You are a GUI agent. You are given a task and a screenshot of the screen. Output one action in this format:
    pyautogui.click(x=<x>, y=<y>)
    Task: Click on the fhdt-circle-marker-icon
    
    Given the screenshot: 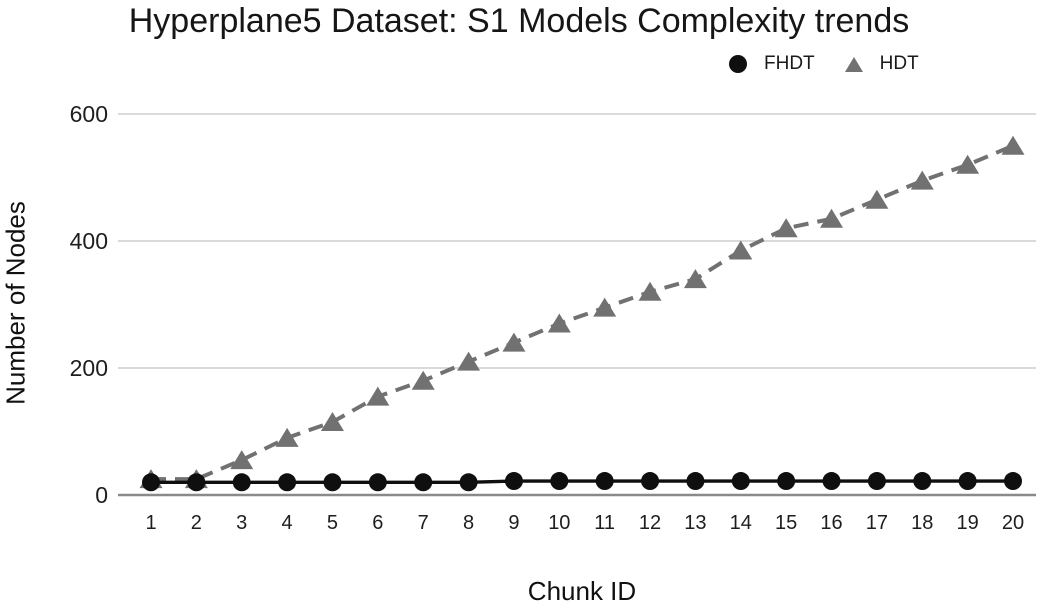 What is the action you would take?
    pyautogui.click(x=738, y=64)
    